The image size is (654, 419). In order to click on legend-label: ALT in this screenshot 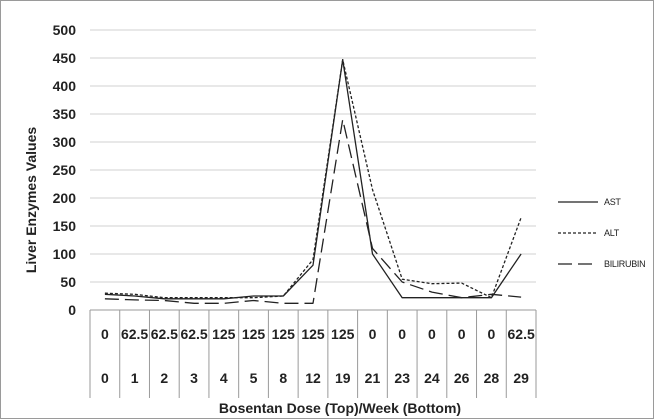, I will do `click(612, 233)`.